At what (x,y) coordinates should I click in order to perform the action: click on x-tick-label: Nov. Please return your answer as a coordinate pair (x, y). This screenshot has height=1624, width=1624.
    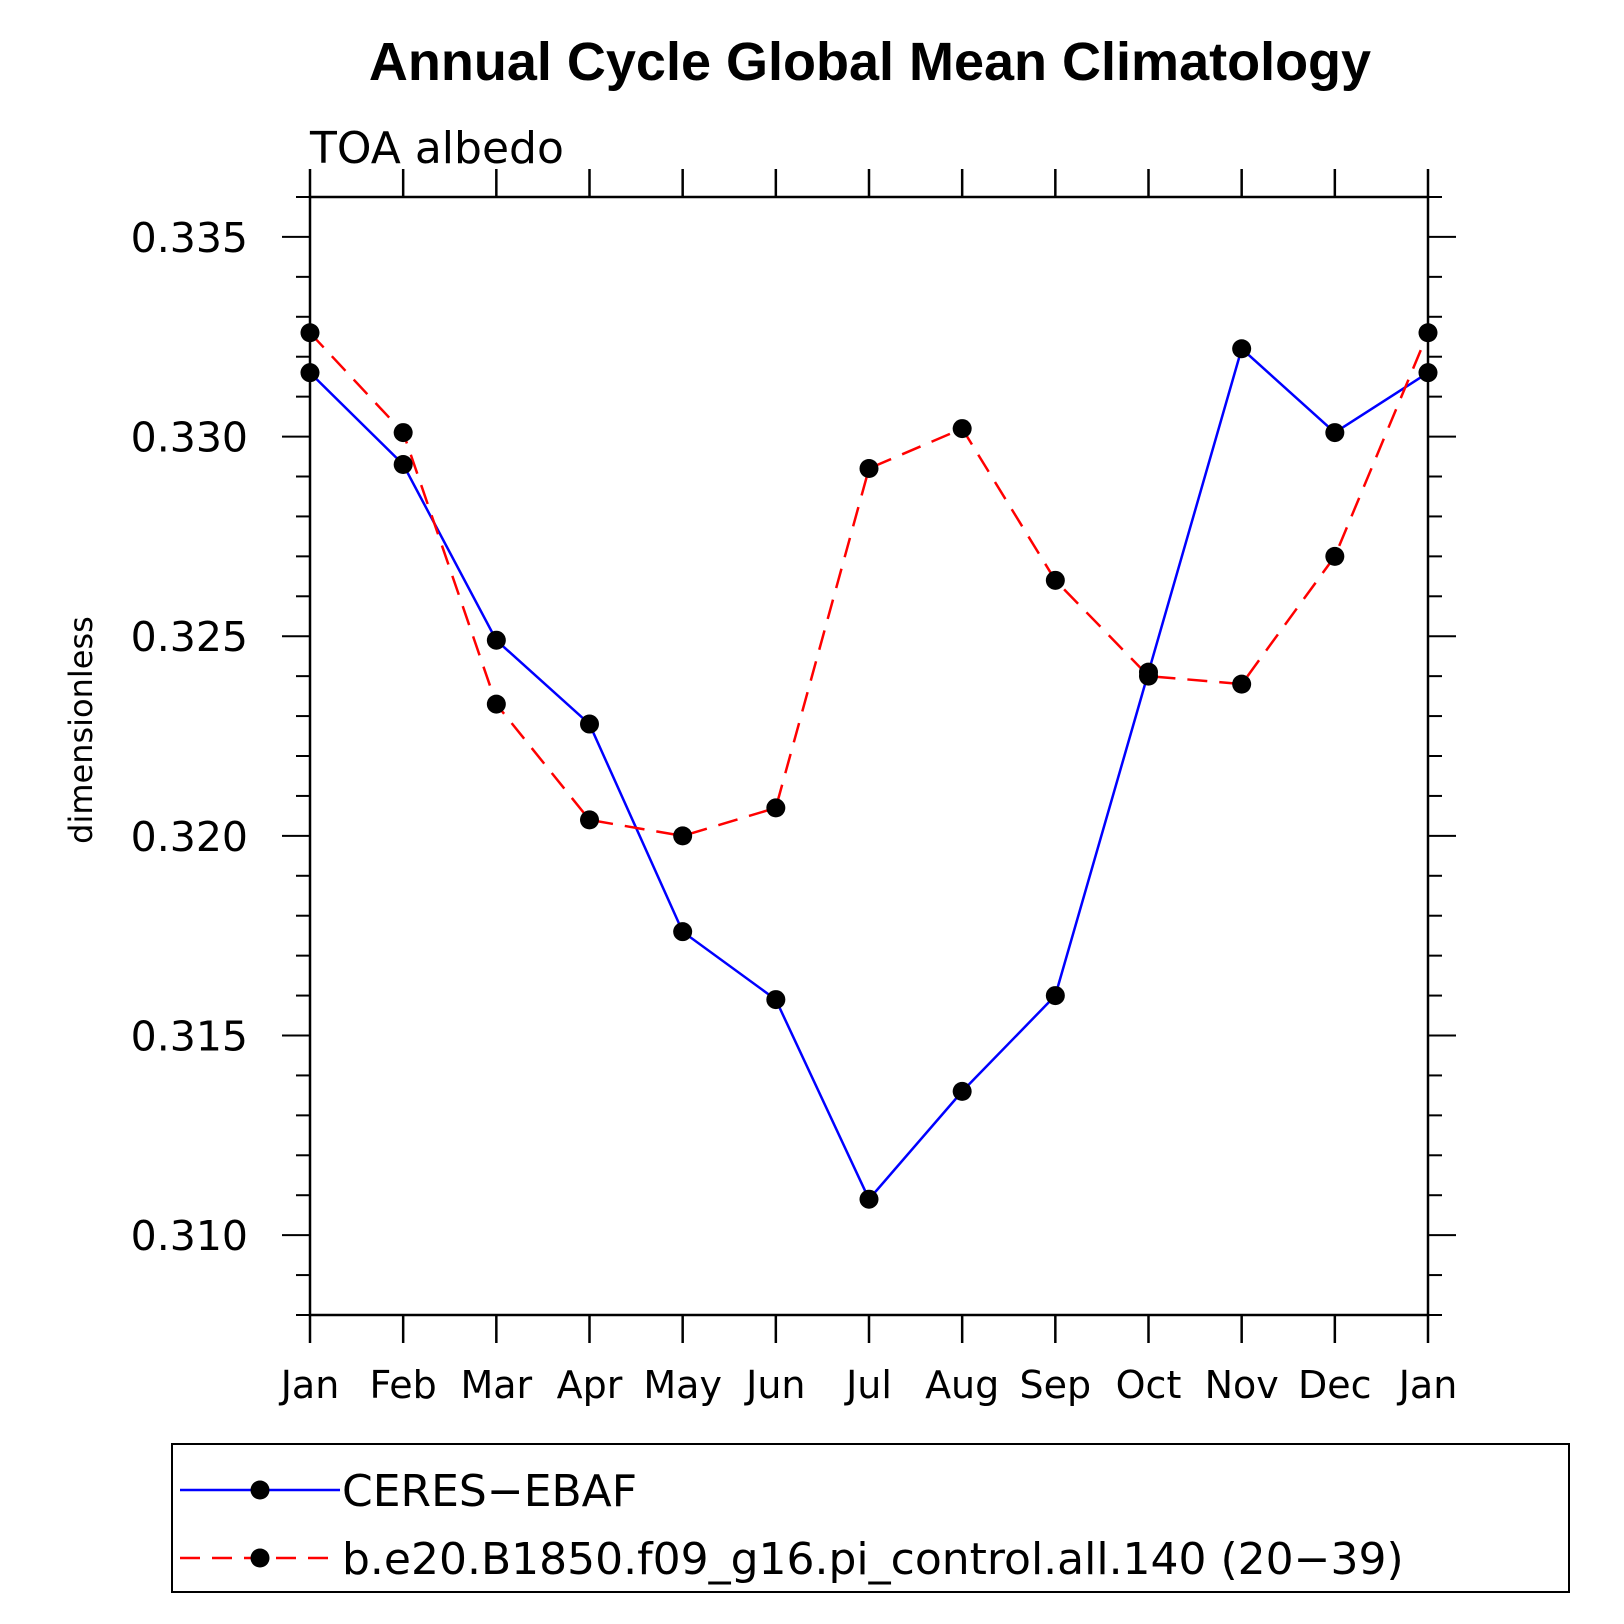
    Looking at the image, I should click on (1242, 1385).